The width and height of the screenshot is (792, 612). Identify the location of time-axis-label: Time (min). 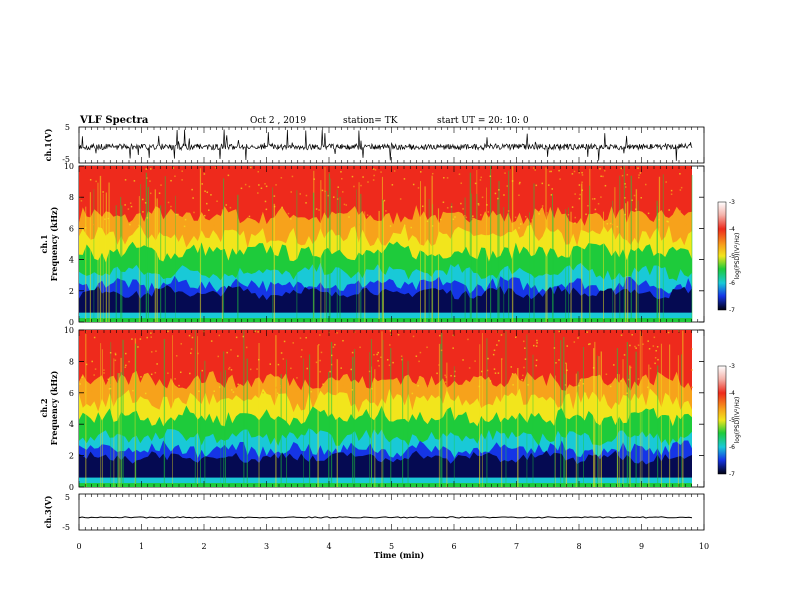
(399, 555).